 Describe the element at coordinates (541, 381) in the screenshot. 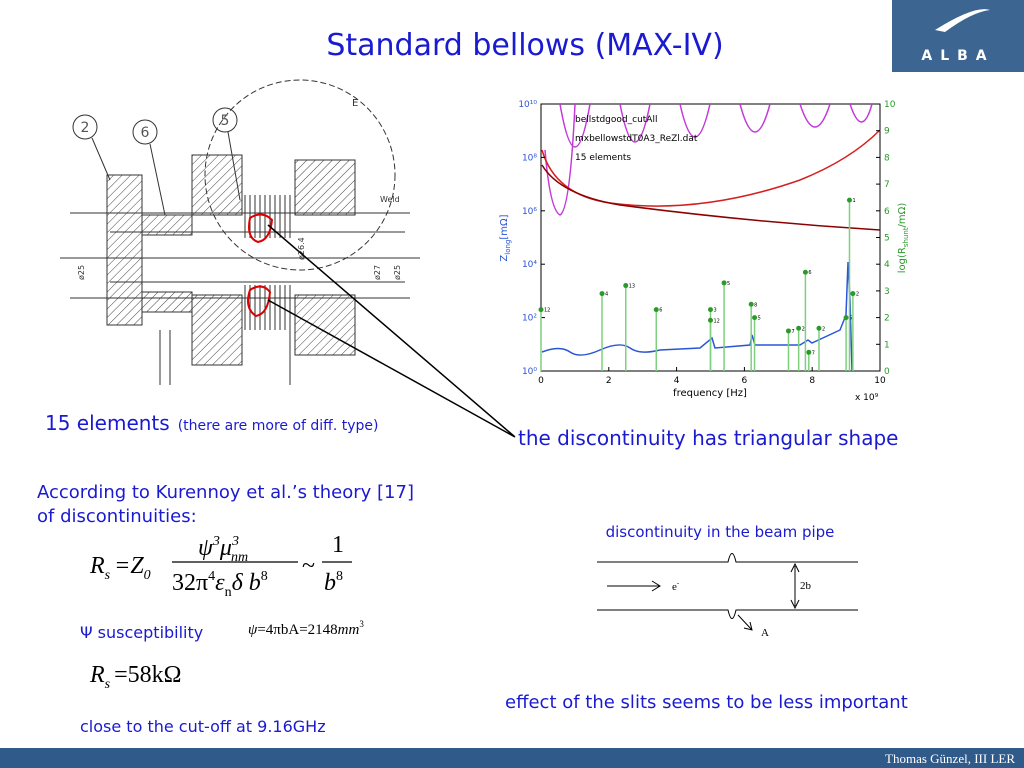

I see `x-tick-label: 0` at that location.